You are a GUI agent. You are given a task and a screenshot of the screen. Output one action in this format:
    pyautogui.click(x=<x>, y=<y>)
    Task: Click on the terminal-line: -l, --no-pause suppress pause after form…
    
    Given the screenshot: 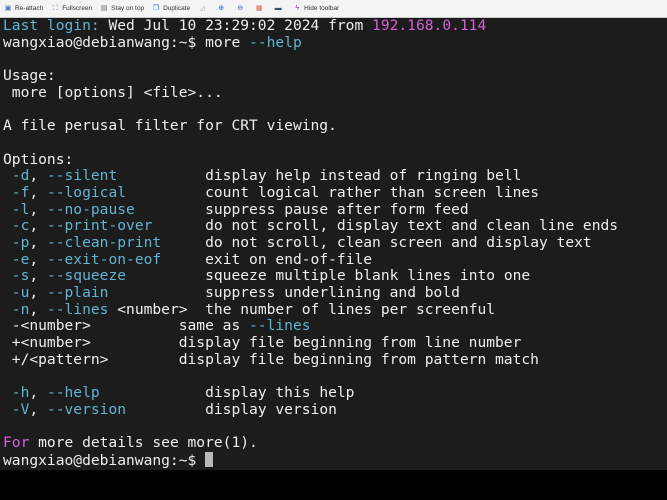 What is the action you would take?
    pyautogui.click(x=335, y=209)
    